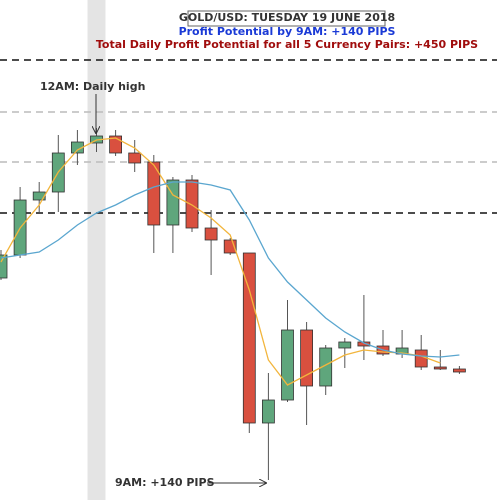 The width and height of the screenshot is (497, 500). I want to click on title-box, so click(286, 18).